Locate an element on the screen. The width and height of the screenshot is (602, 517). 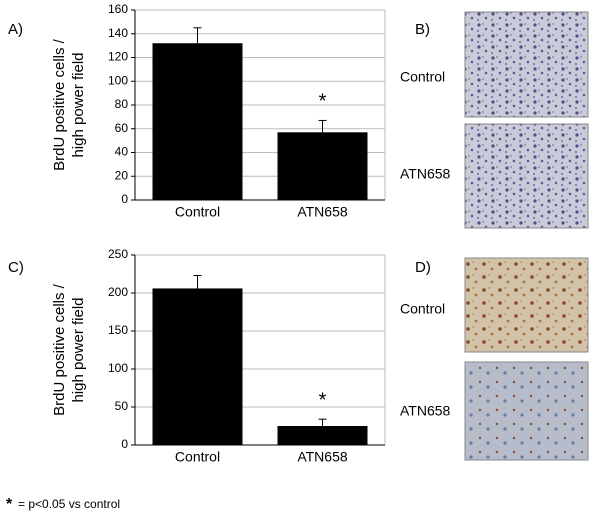
y-tick-label: 60 is located at coordinates (122, 128).